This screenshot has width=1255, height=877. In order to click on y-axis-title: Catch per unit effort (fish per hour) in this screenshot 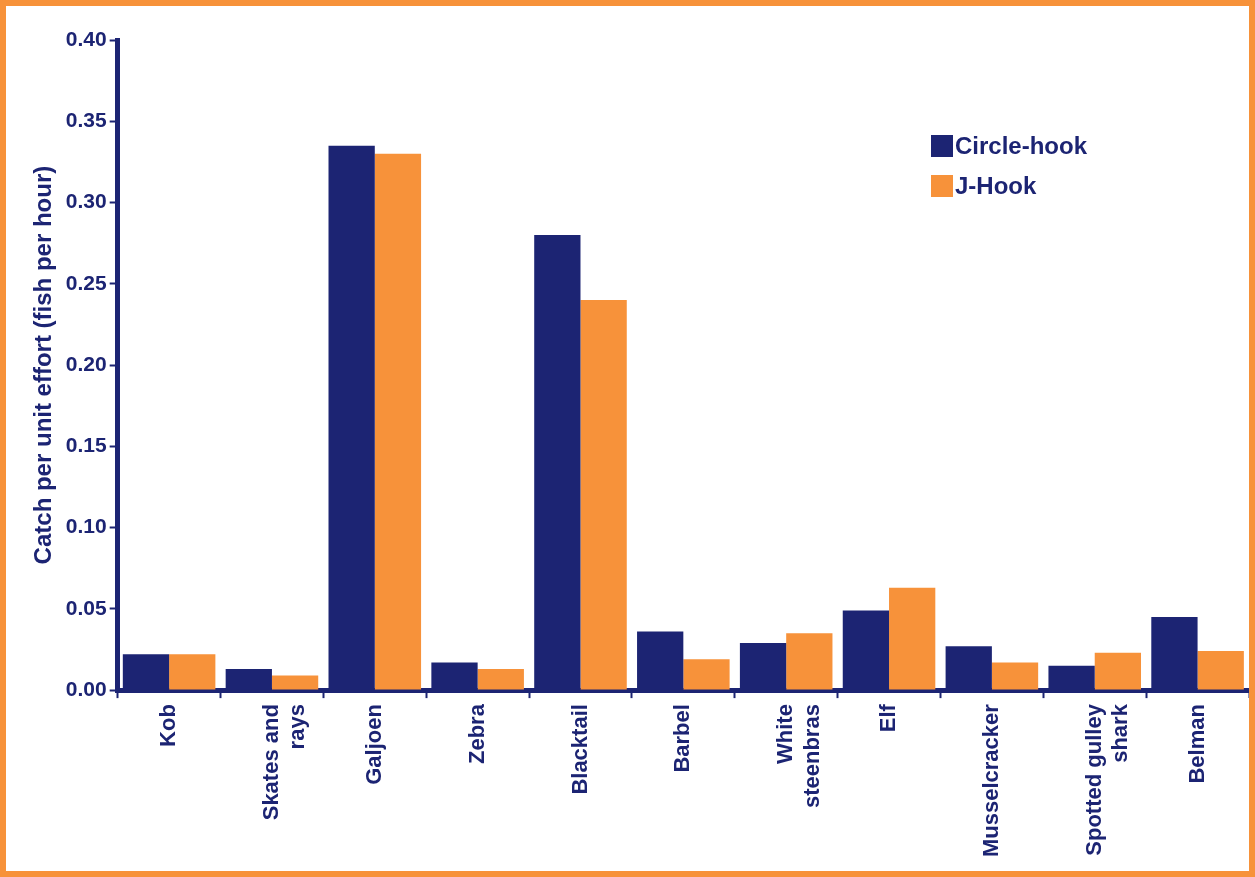, I will do `click(43, 365)`.